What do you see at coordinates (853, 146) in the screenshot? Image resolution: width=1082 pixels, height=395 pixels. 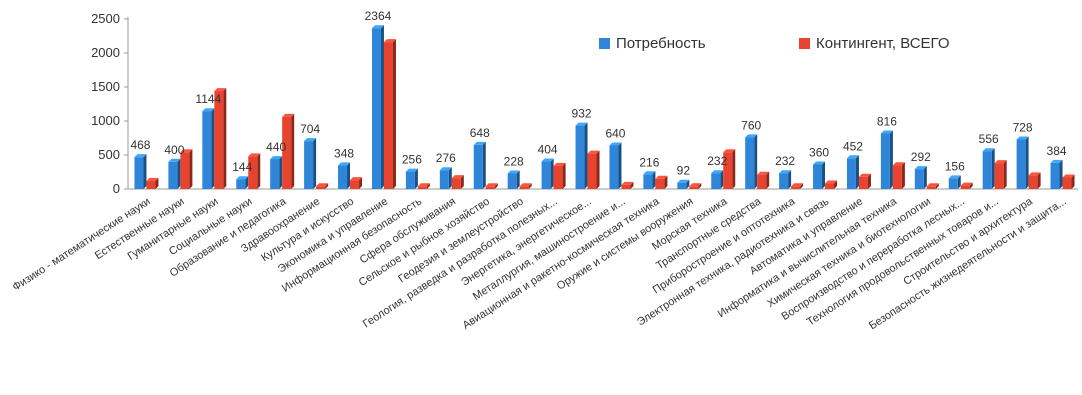 I see `data-label: 452` at bounding box center [853, 146].